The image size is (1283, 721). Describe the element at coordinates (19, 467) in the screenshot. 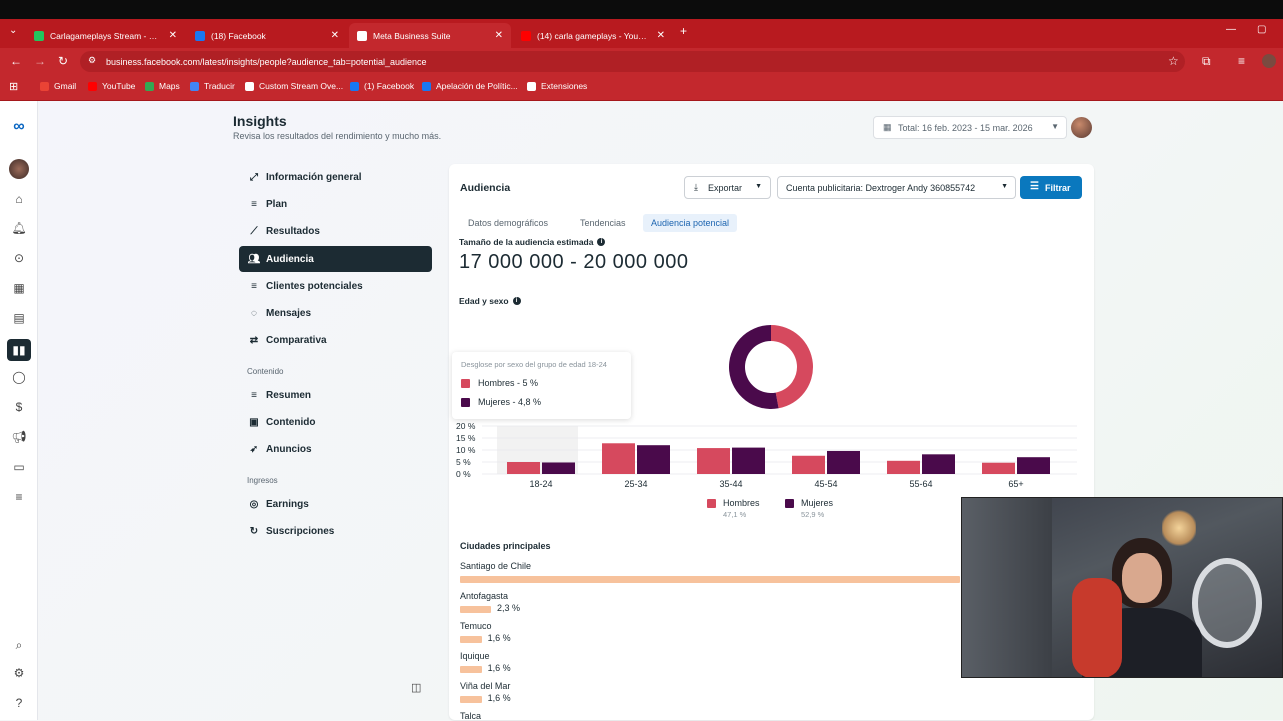

I see `card-icon: ▭` at that location.